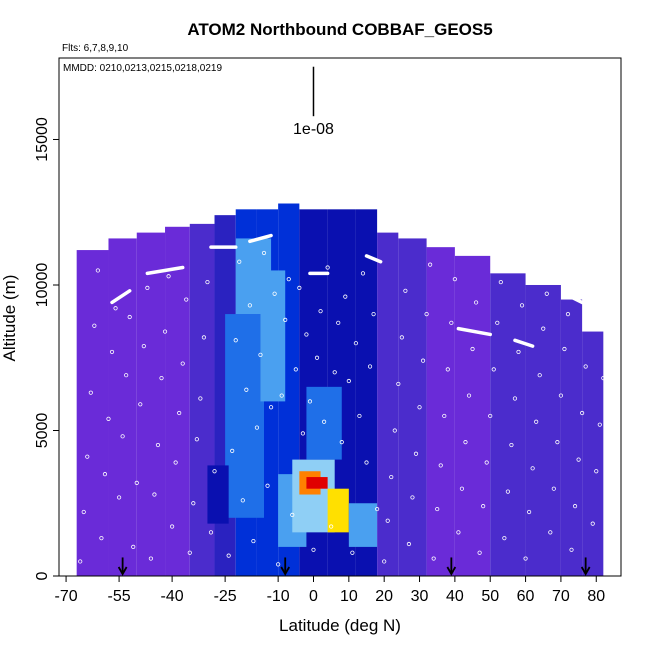 This screenshot has width=650, height=650. What do you see at coordinates (225, 596) in the screenshot?
I see `x-tick-label: -25` at bounding box center [225, 596].